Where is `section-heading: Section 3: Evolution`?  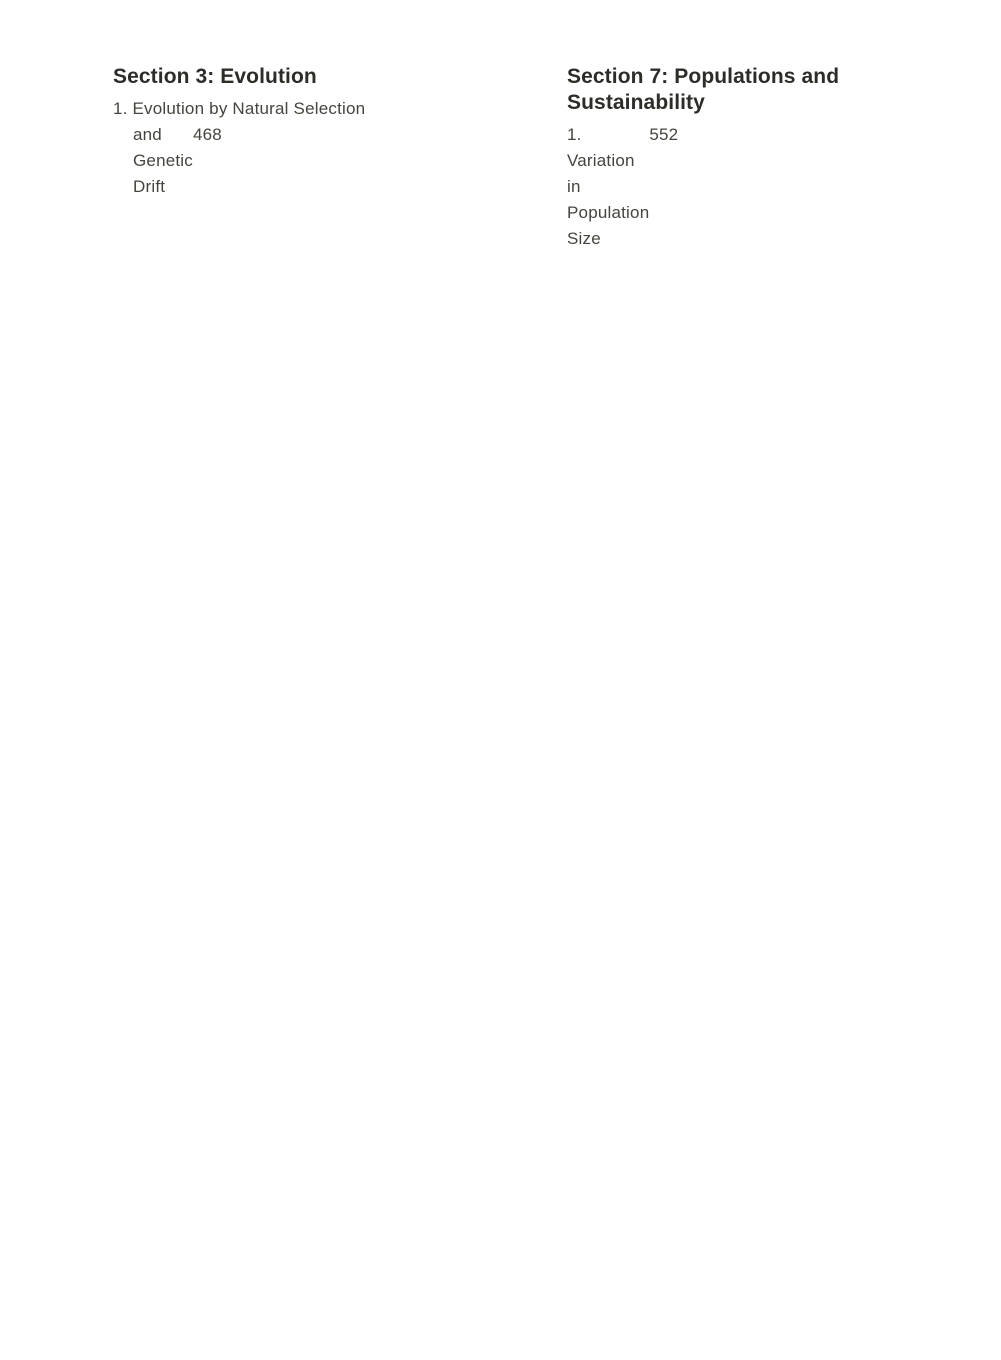 section-heading: Section 3: Evolution is located at coordinates (301, 77).